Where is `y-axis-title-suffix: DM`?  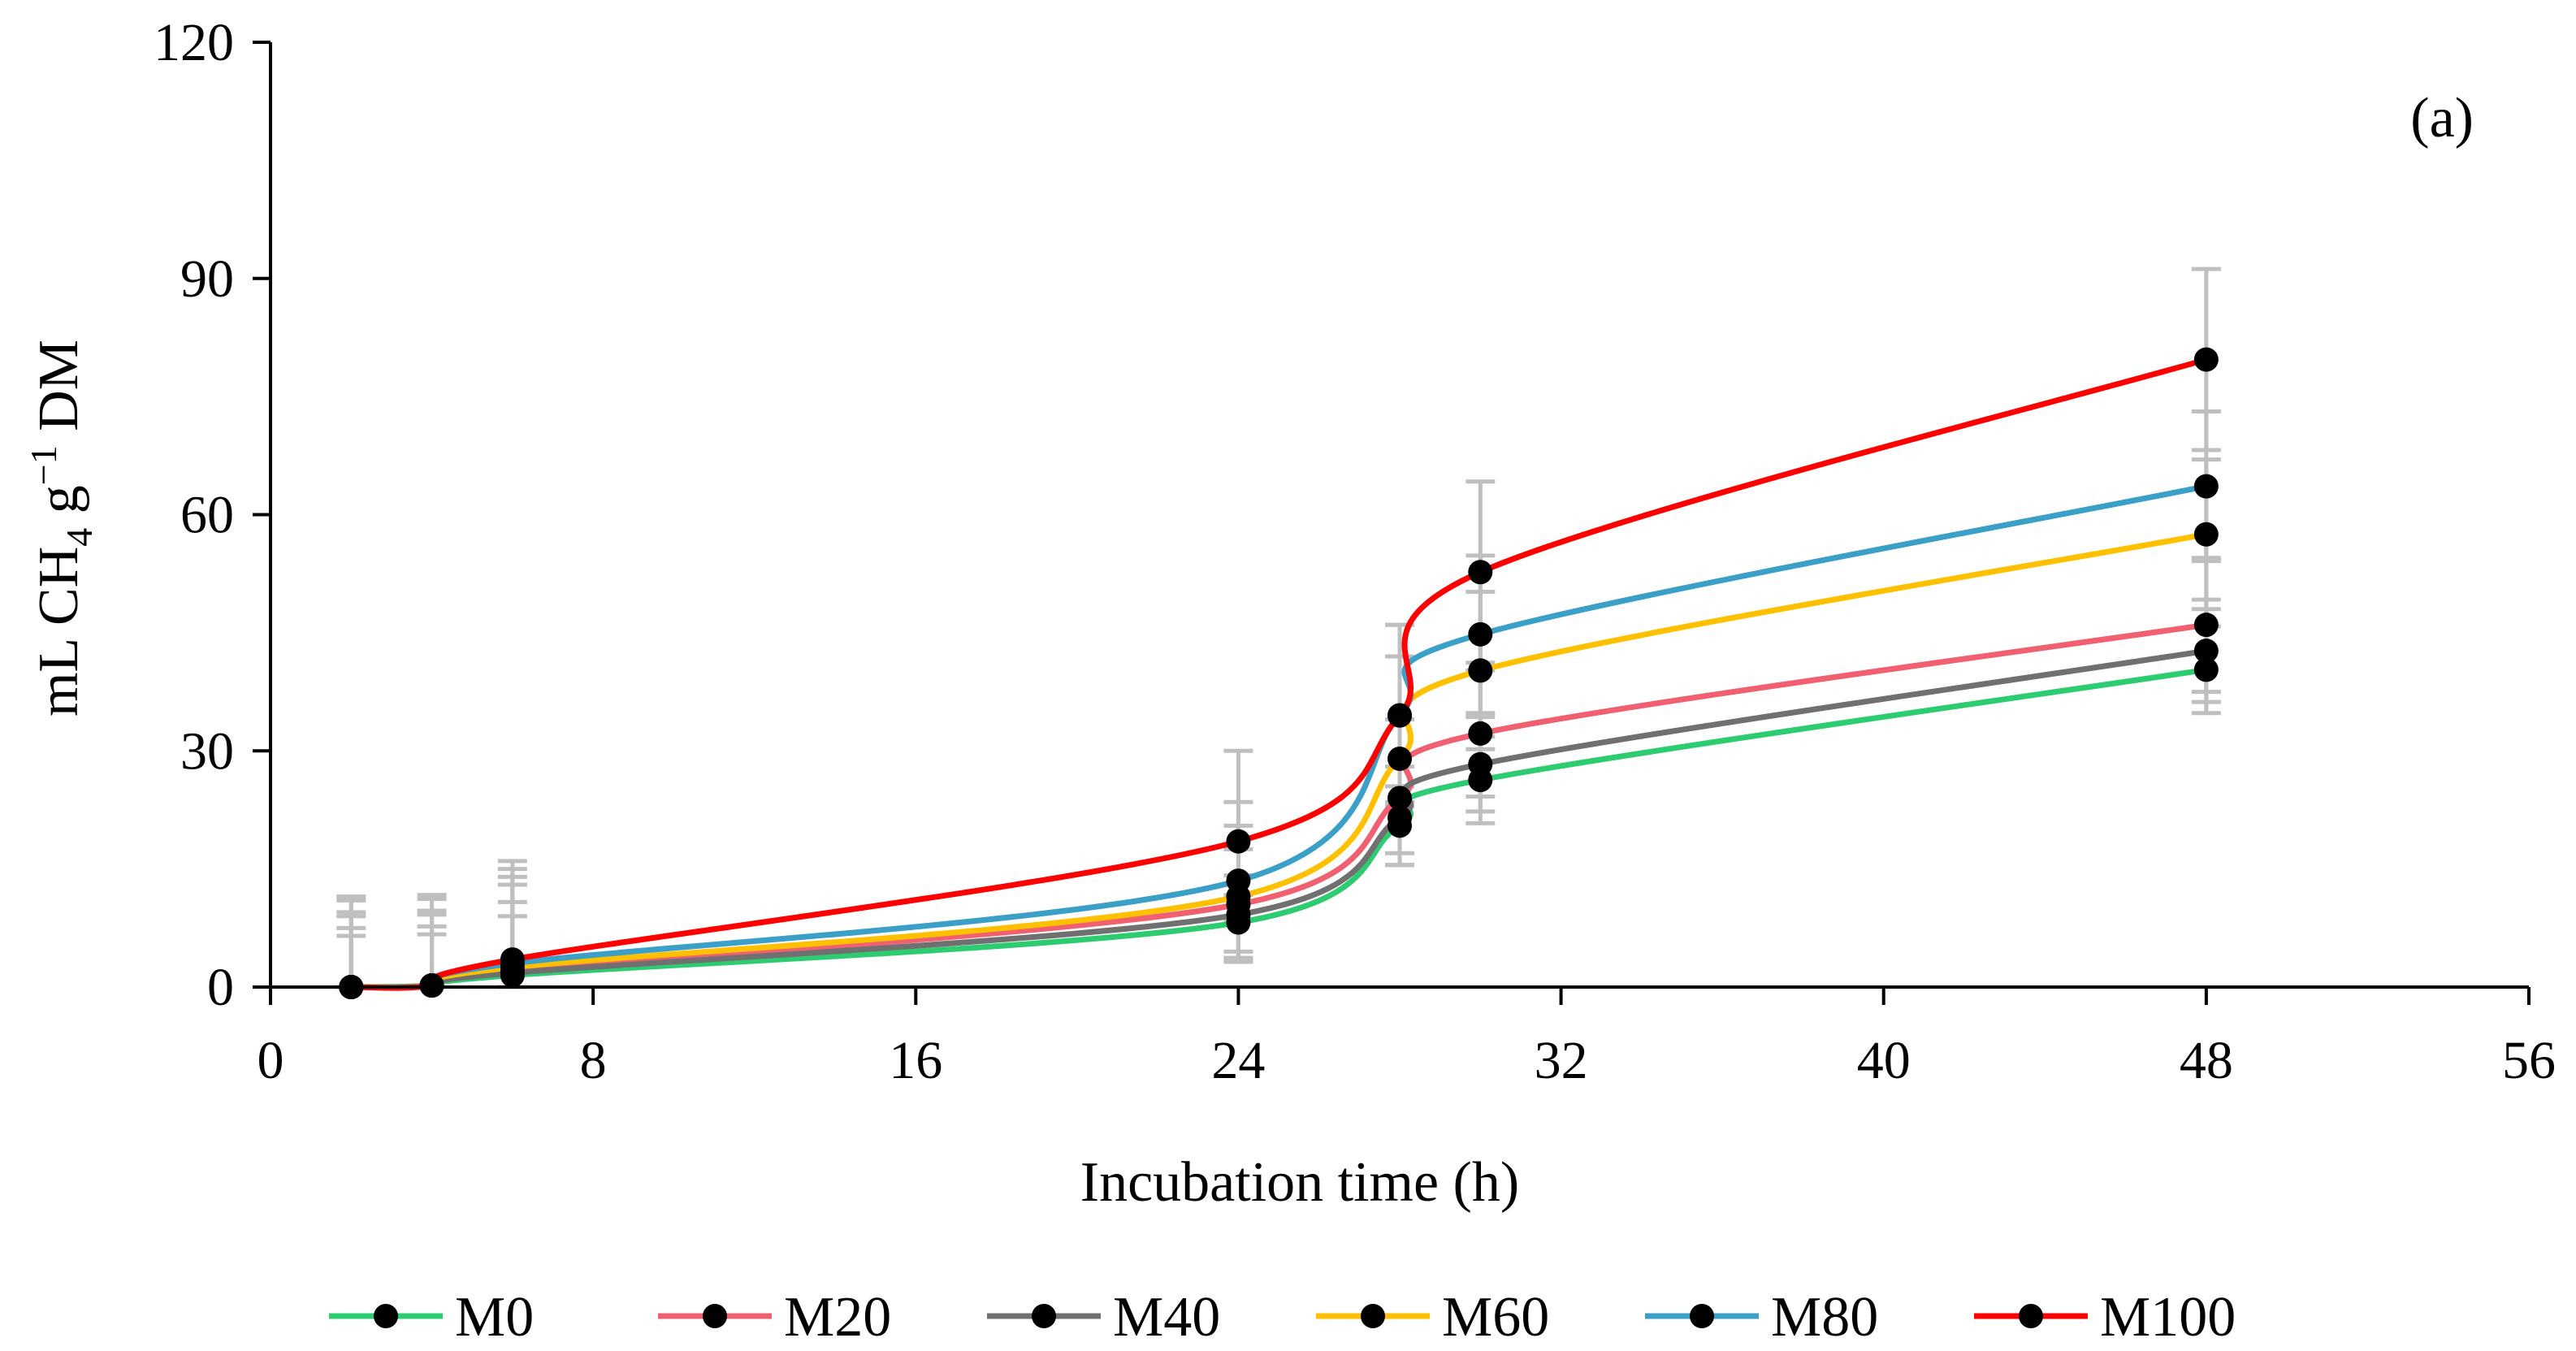
y-axis-title-suffix: DM is located at coordinates (59, 392).